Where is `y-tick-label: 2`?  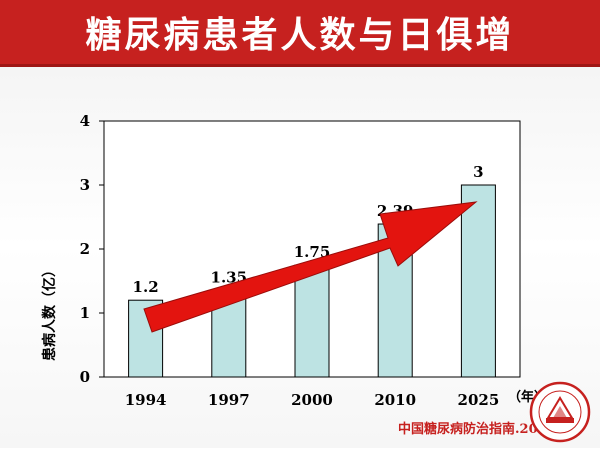 y-tick-label: 2 is located at coordinates (85, 249).